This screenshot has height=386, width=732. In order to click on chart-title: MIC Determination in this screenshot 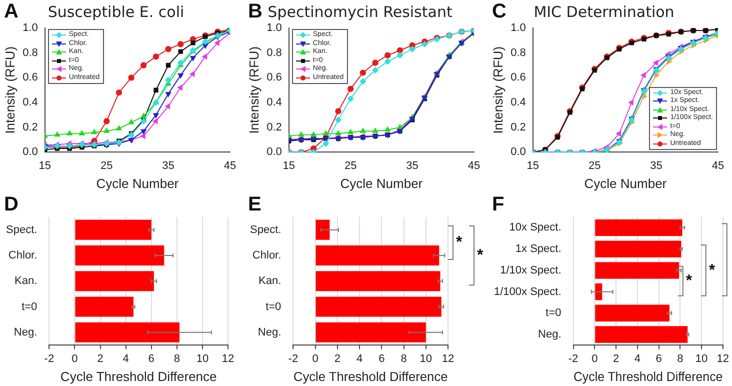, I will do `click(604, 11)`.